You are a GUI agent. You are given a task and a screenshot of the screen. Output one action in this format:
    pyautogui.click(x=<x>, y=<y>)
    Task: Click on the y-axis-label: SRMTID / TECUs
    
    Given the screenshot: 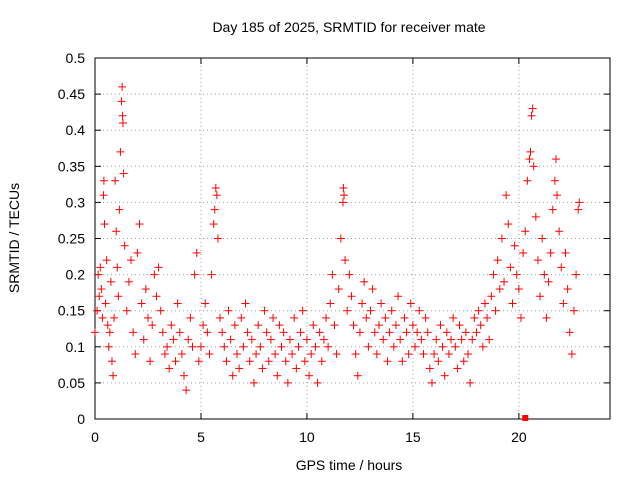 What is the action you would take?
    pyautogui.click(x=14, y=238)
    